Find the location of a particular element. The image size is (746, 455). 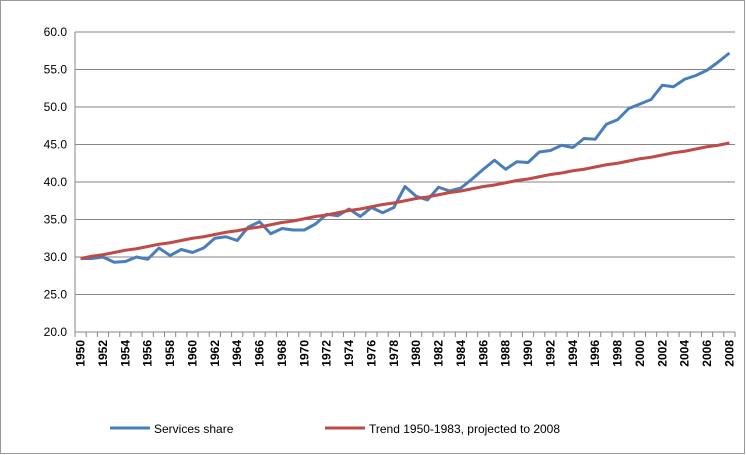

x-tick-label: 1954 is located at coordinates (125, 353).